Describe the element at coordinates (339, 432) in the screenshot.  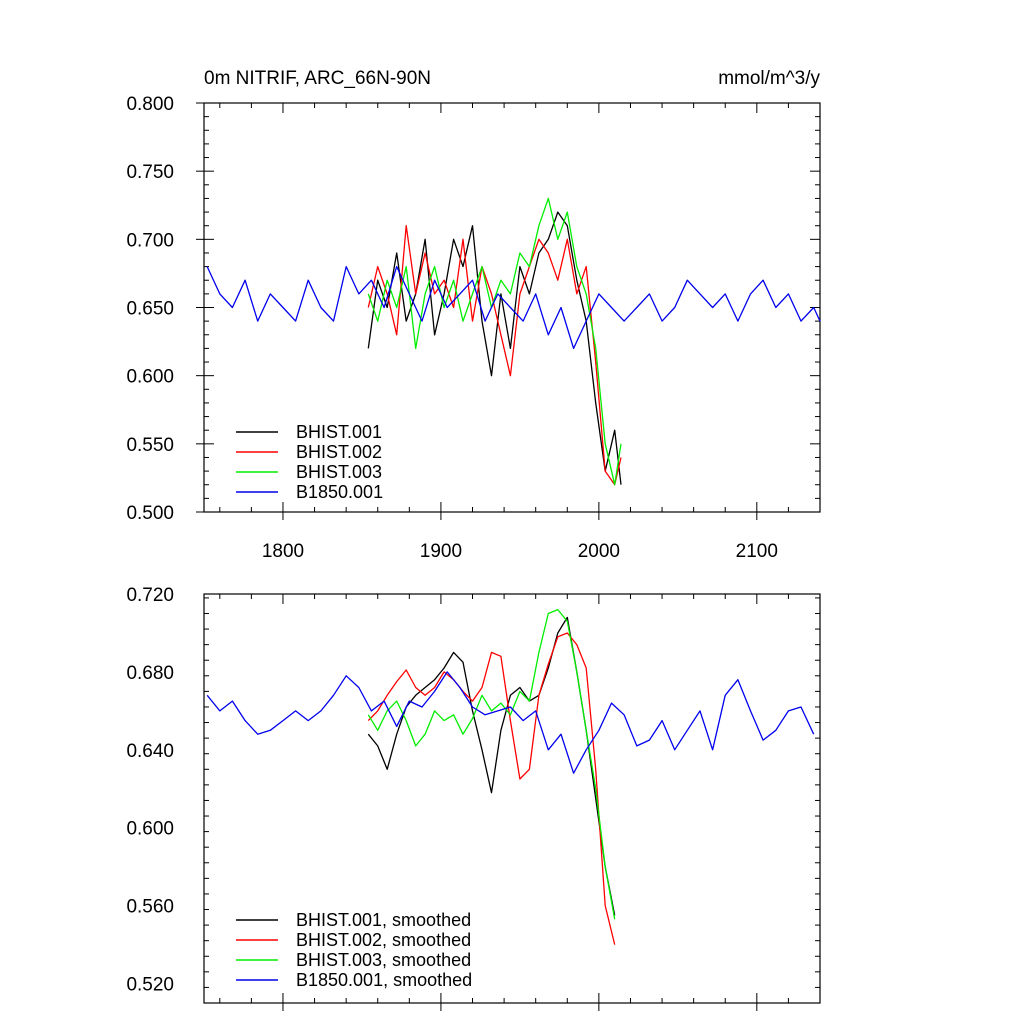
I see `legend-label: BHIST.001` at that location.